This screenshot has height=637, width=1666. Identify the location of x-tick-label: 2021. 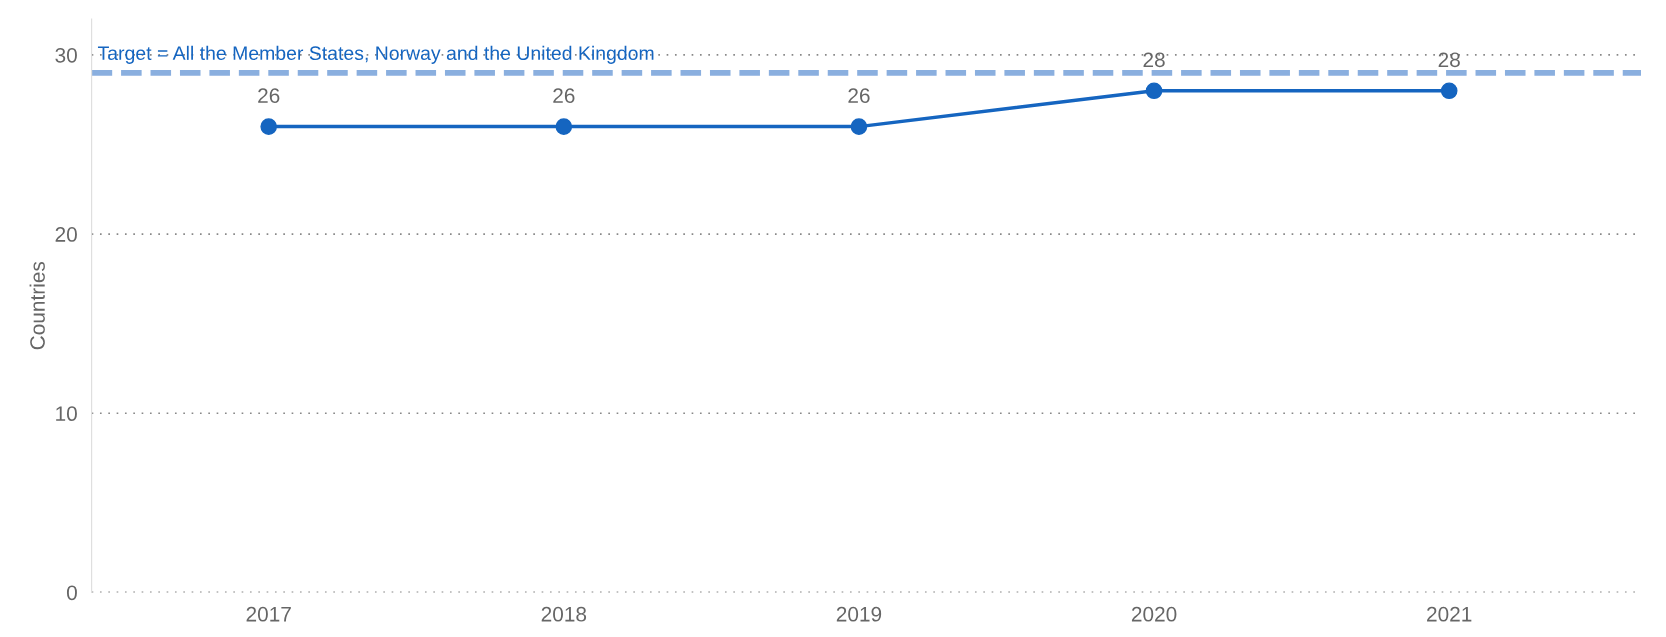
(1449, 614).